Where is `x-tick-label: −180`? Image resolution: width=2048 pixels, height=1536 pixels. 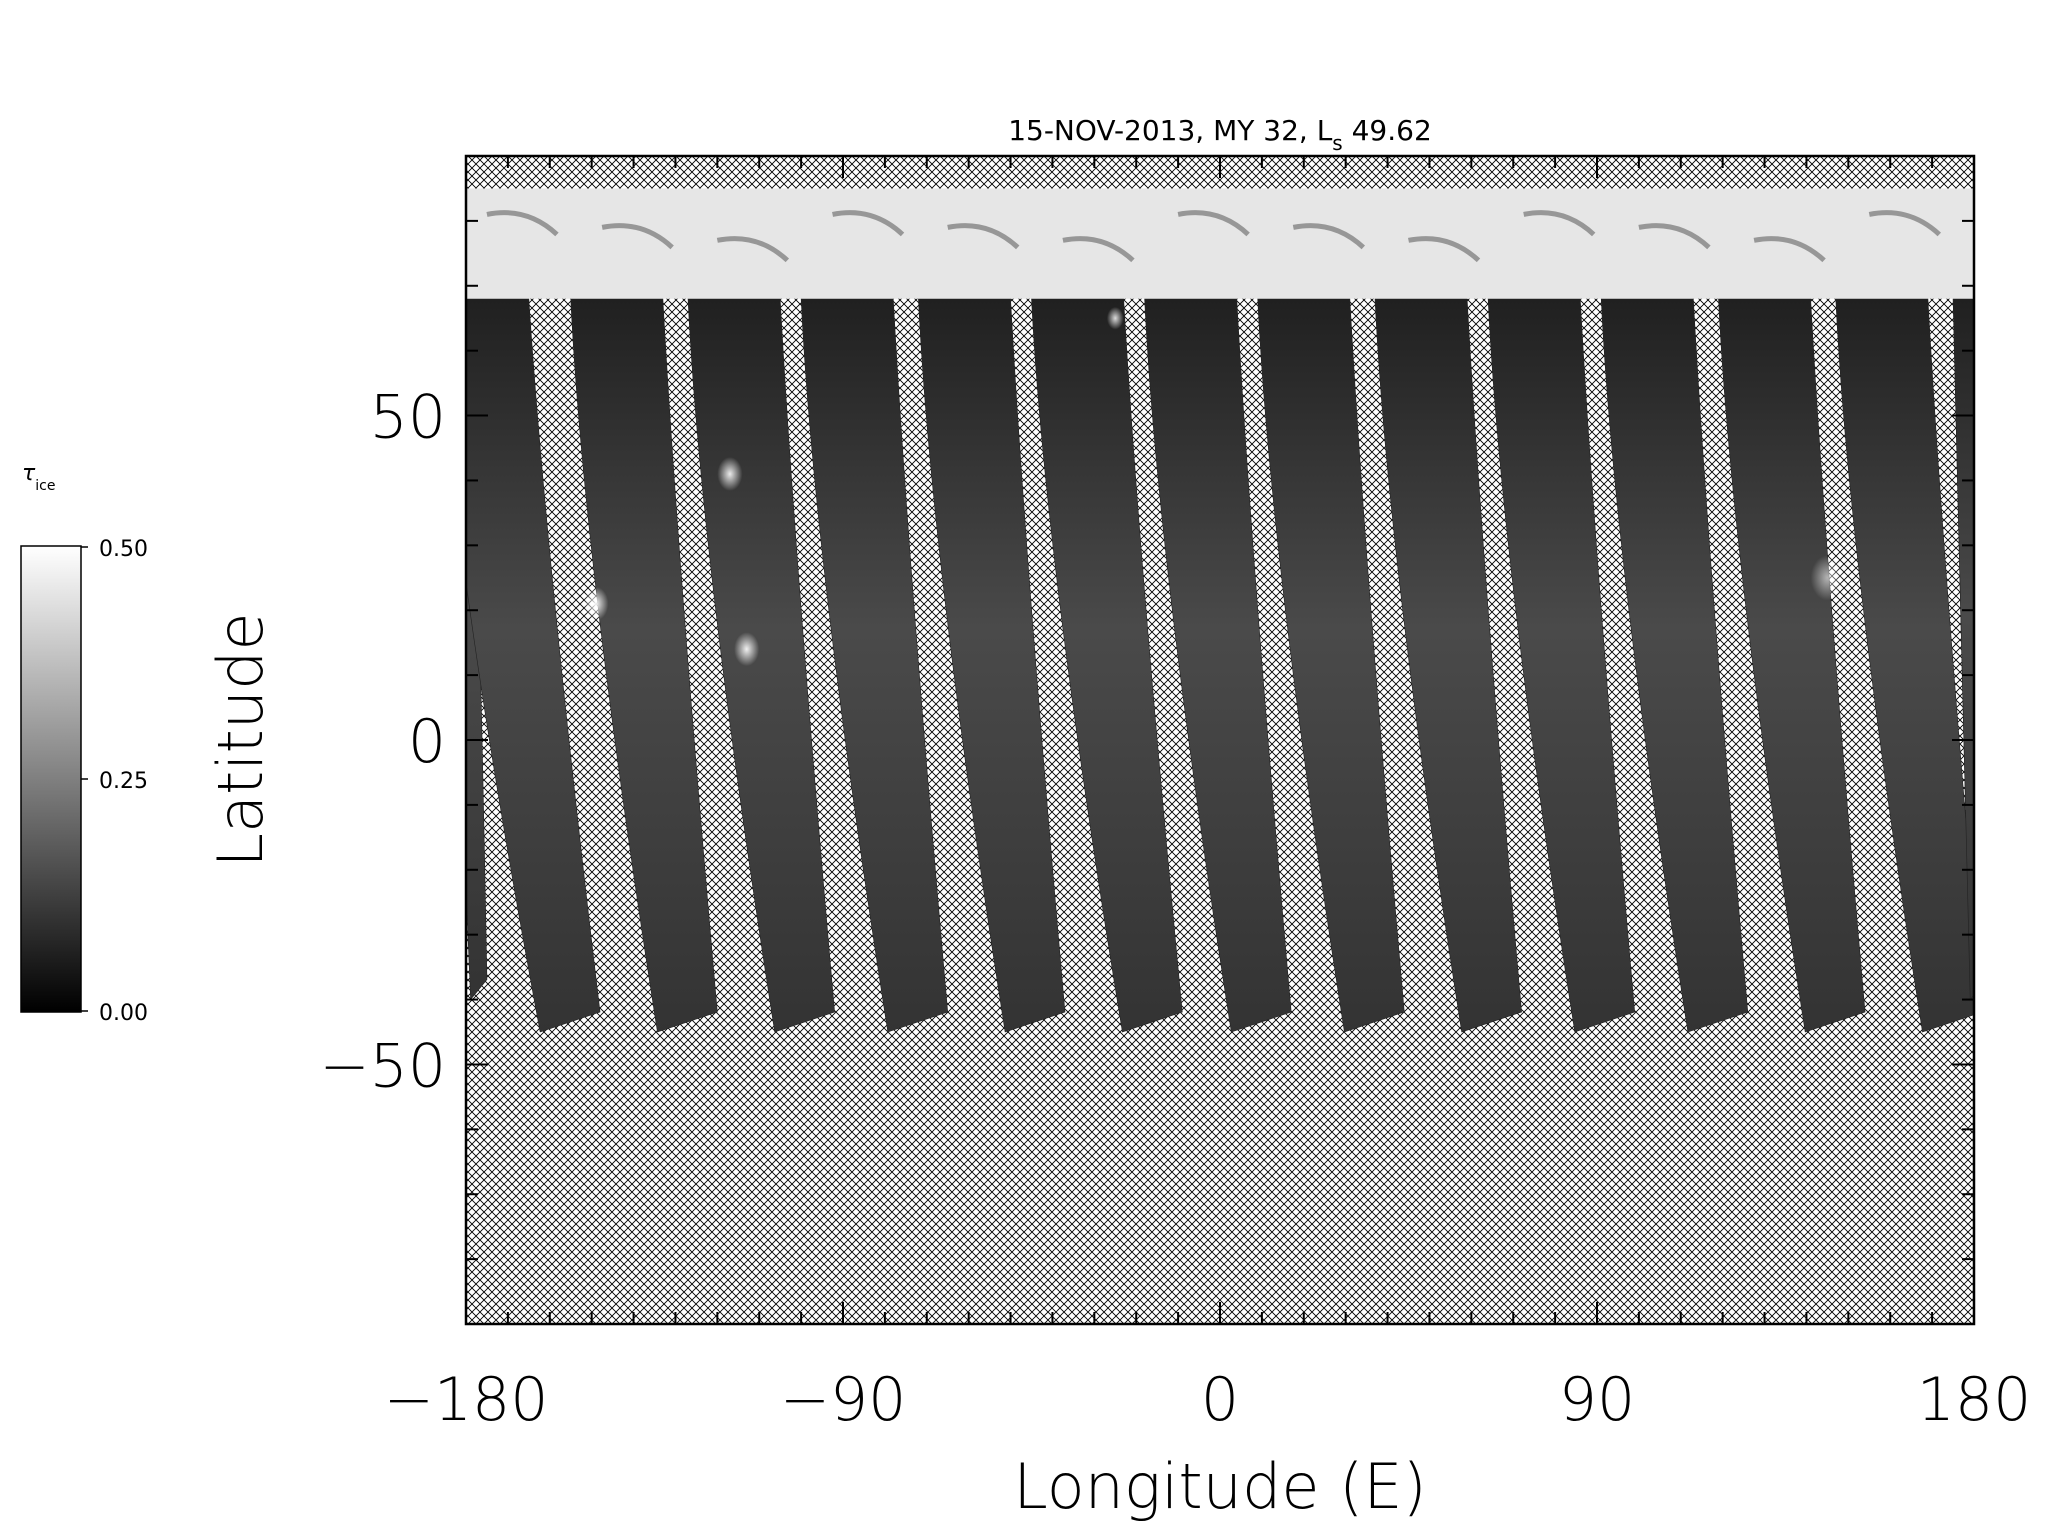 x-tick-label: −180 is located at coordinates (466, 1400).